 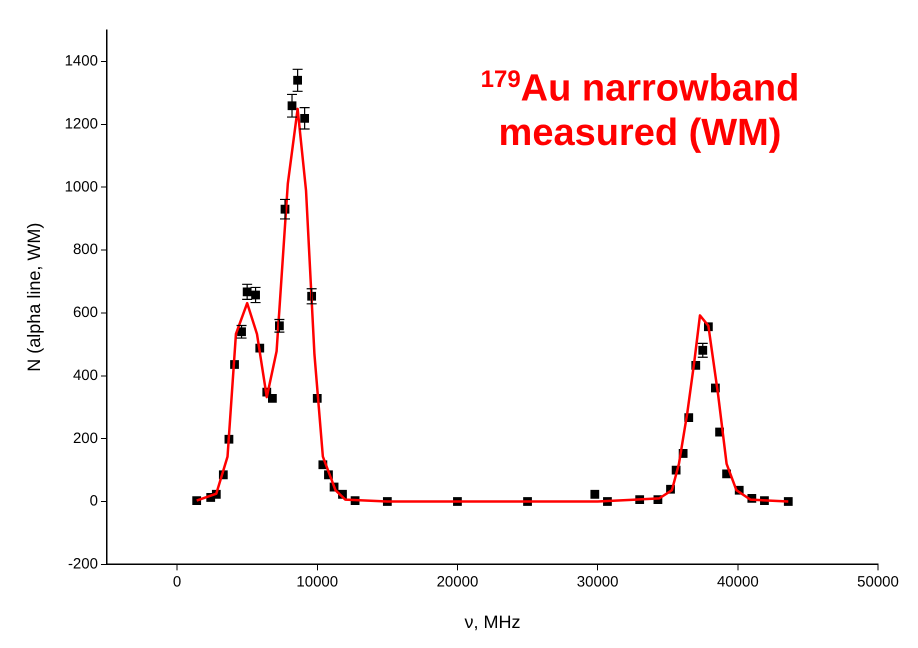 I want to click on text: $^{179}$Au narrowband measured (WM), so click(x=640, y=110).